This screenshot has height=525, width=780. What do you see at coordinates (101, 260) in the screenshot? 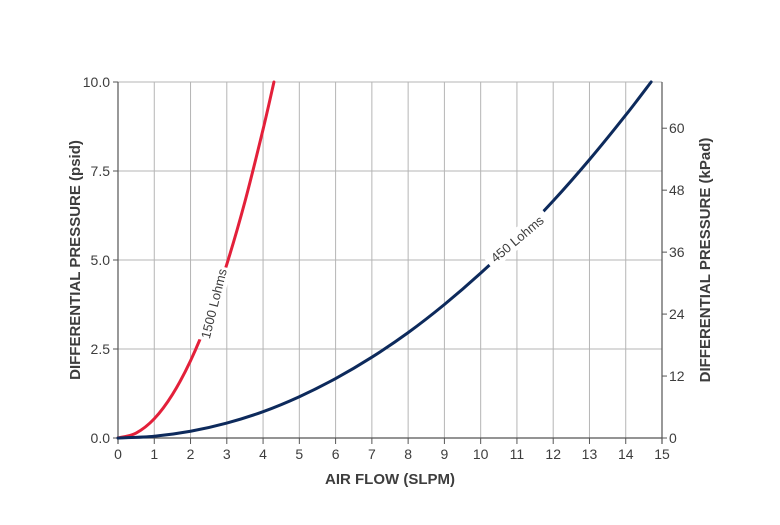
I see `y-tick-label: 5.0` at bounding box center [101, 260].